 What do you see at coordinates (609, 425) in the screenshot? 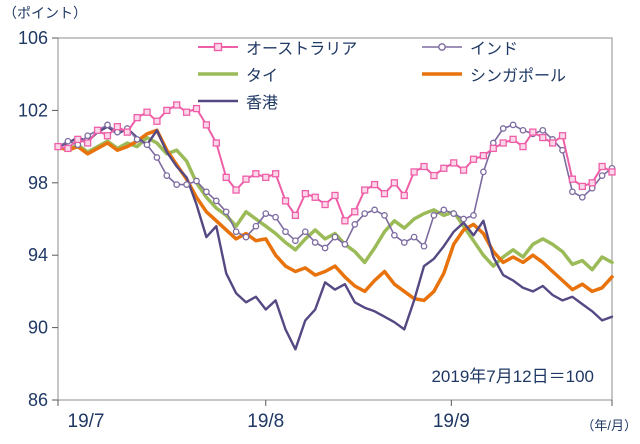
I see `x-axis-unit-label: （年/月）` at bounding box center [609, 425].